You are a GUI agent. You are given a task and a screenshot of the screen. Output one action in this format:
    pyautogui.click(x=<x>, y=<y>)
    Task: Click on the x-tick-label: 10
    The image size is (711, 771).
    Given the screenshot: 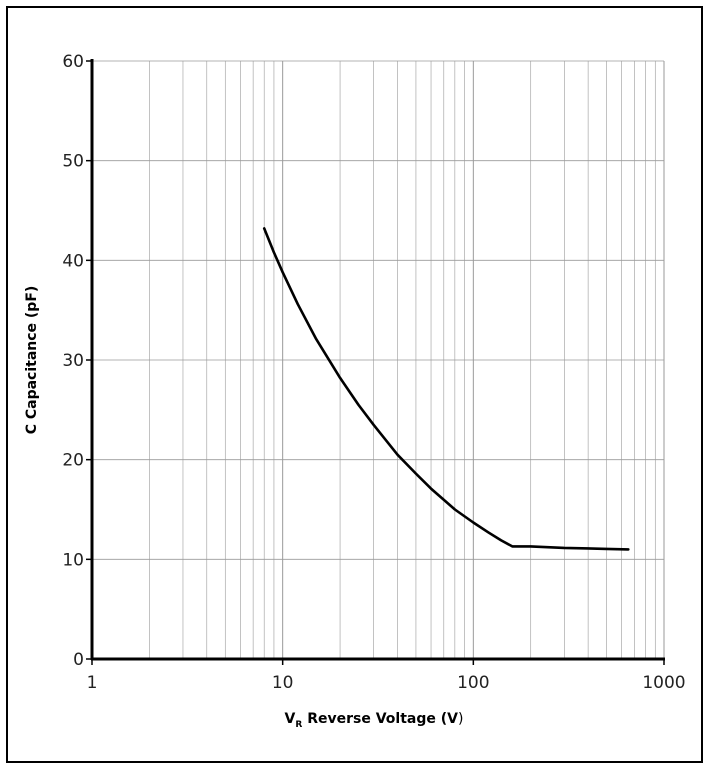 What is the action you would take?
    pyautogui.click(x=283, y=683)
    